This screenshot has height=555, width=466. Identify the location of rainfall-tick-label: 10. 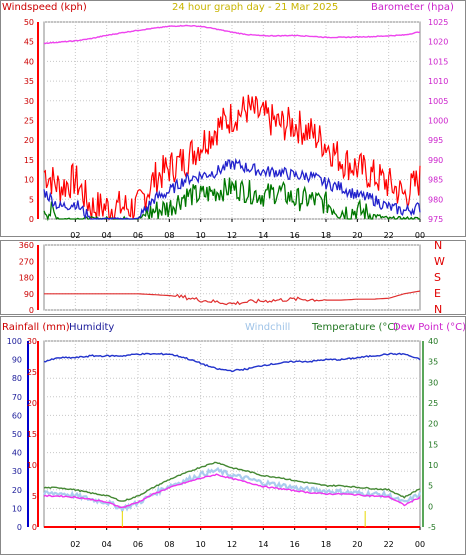
(32, 465).